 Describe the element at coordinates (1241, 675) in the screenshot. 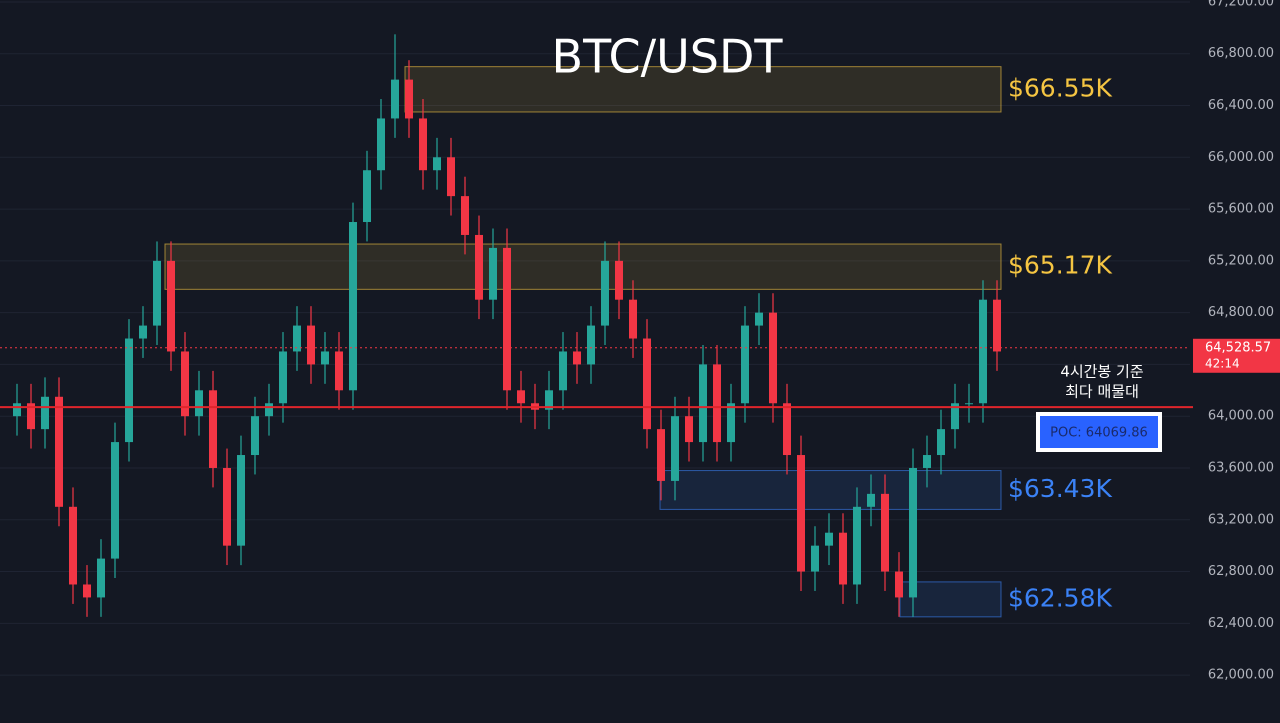

I see `y-tick-label: 62,000.00` at that location.